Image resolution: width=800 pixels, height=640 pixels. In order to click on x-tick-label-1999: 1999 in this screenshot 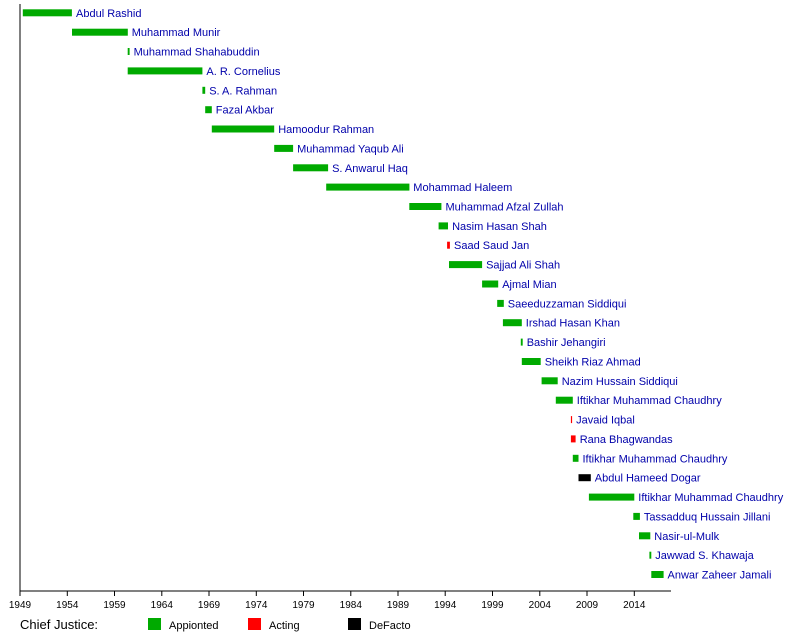, I will do `click(492, 605)`.